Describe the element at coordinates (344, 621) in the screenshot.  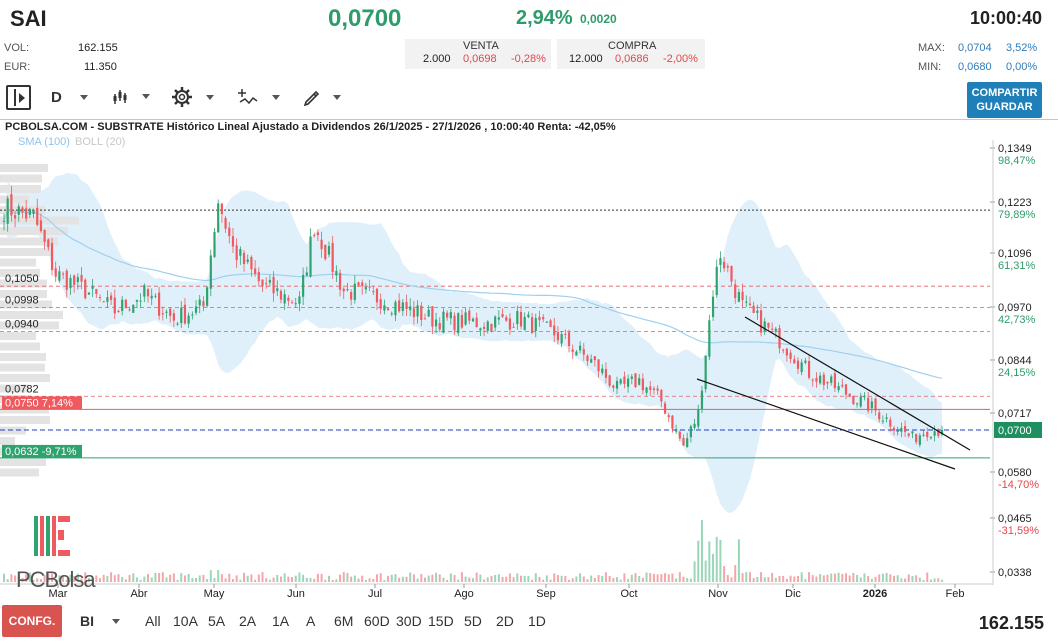
I see `timeframe-6m: 6M` at that location.